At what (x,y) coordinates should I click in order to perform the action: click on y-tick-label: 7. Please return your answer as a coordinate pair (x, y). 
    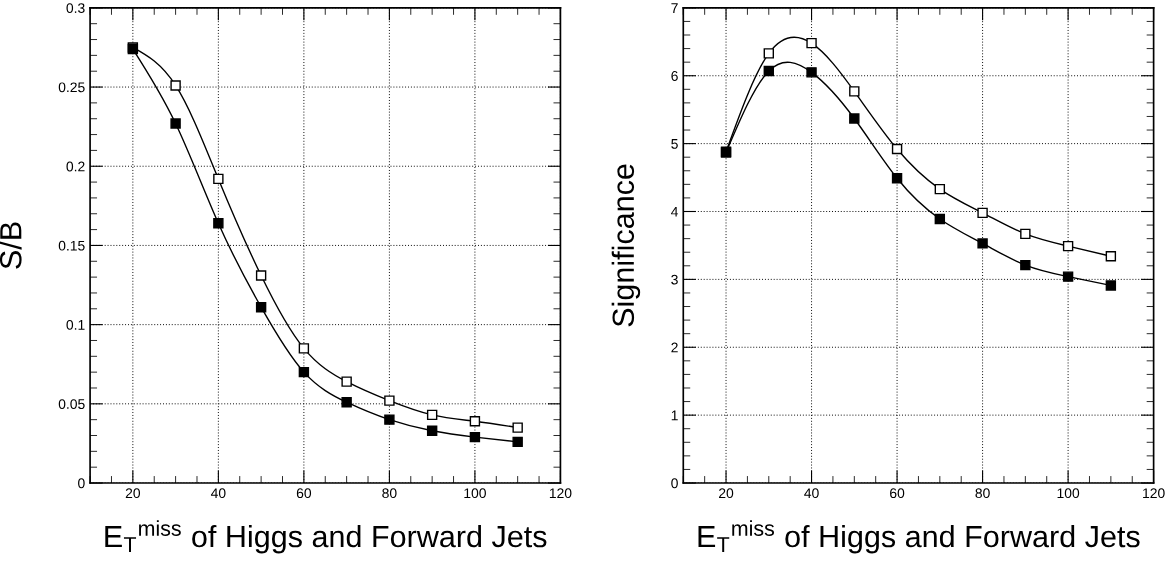
    Looking at the image, I should click on (674, 8).